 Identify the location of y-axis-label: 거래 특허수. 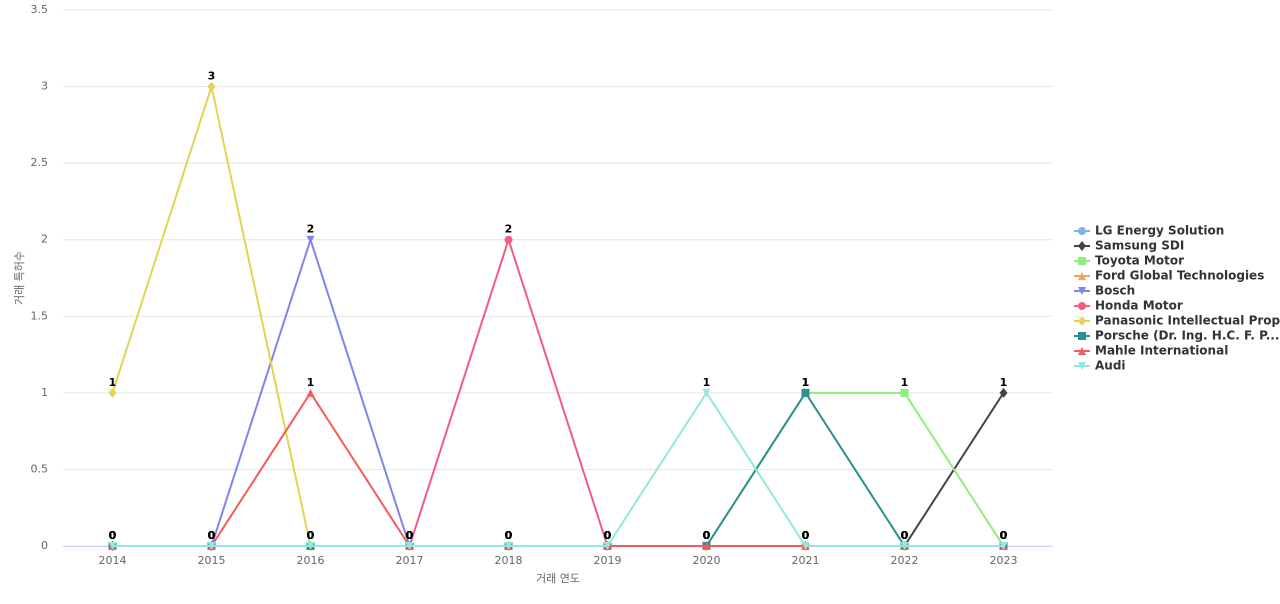
(19, 278).